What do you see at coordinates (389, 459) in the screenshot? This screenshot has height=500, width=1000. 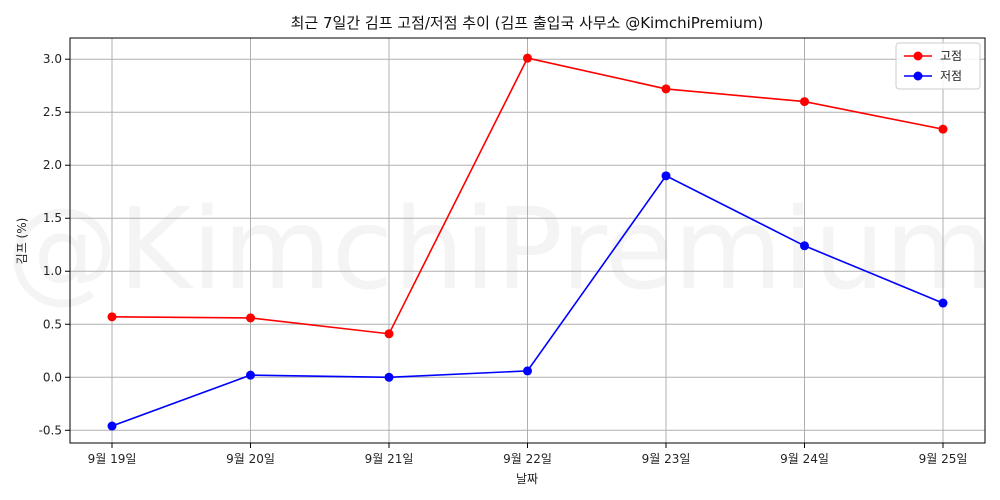 I see `x-tick-label: 9월 21일` at bounding box center [389, 459].